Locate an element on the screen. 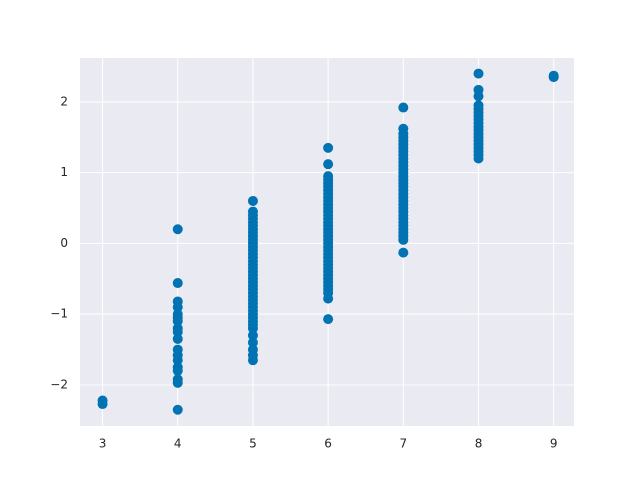 The image size is (640, 480). x-tick-label: 8 is located at coordinates (479, 444).